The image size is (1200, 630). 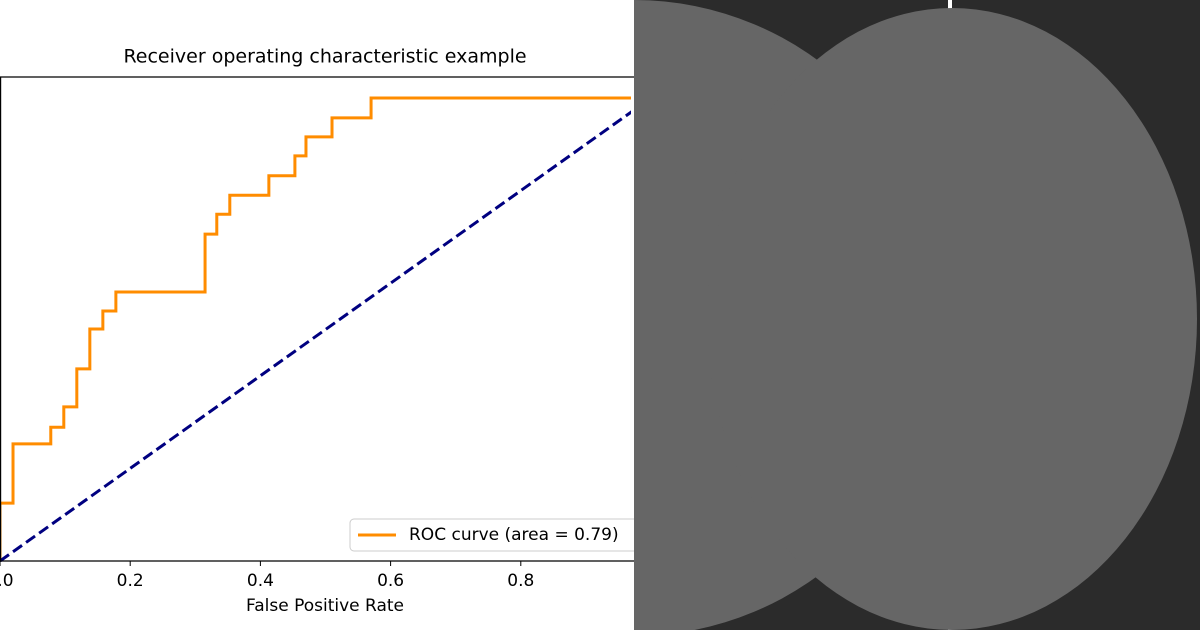 What do you see at coordinates (325, 606) in the screenshot?
I see `x-axis-label: False Positive Rate` at bounding box center [325, 606].